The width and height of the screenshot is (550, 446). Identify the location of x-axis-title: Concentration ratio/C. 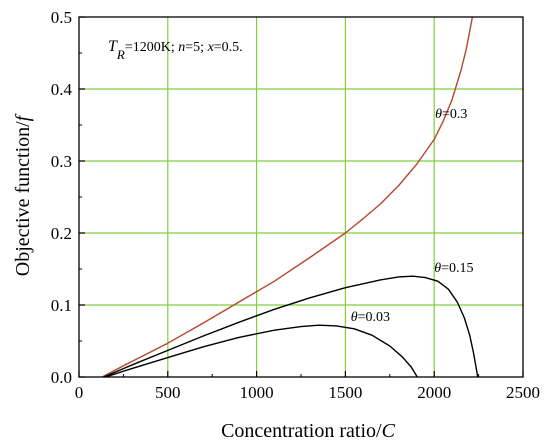
(308, 431).